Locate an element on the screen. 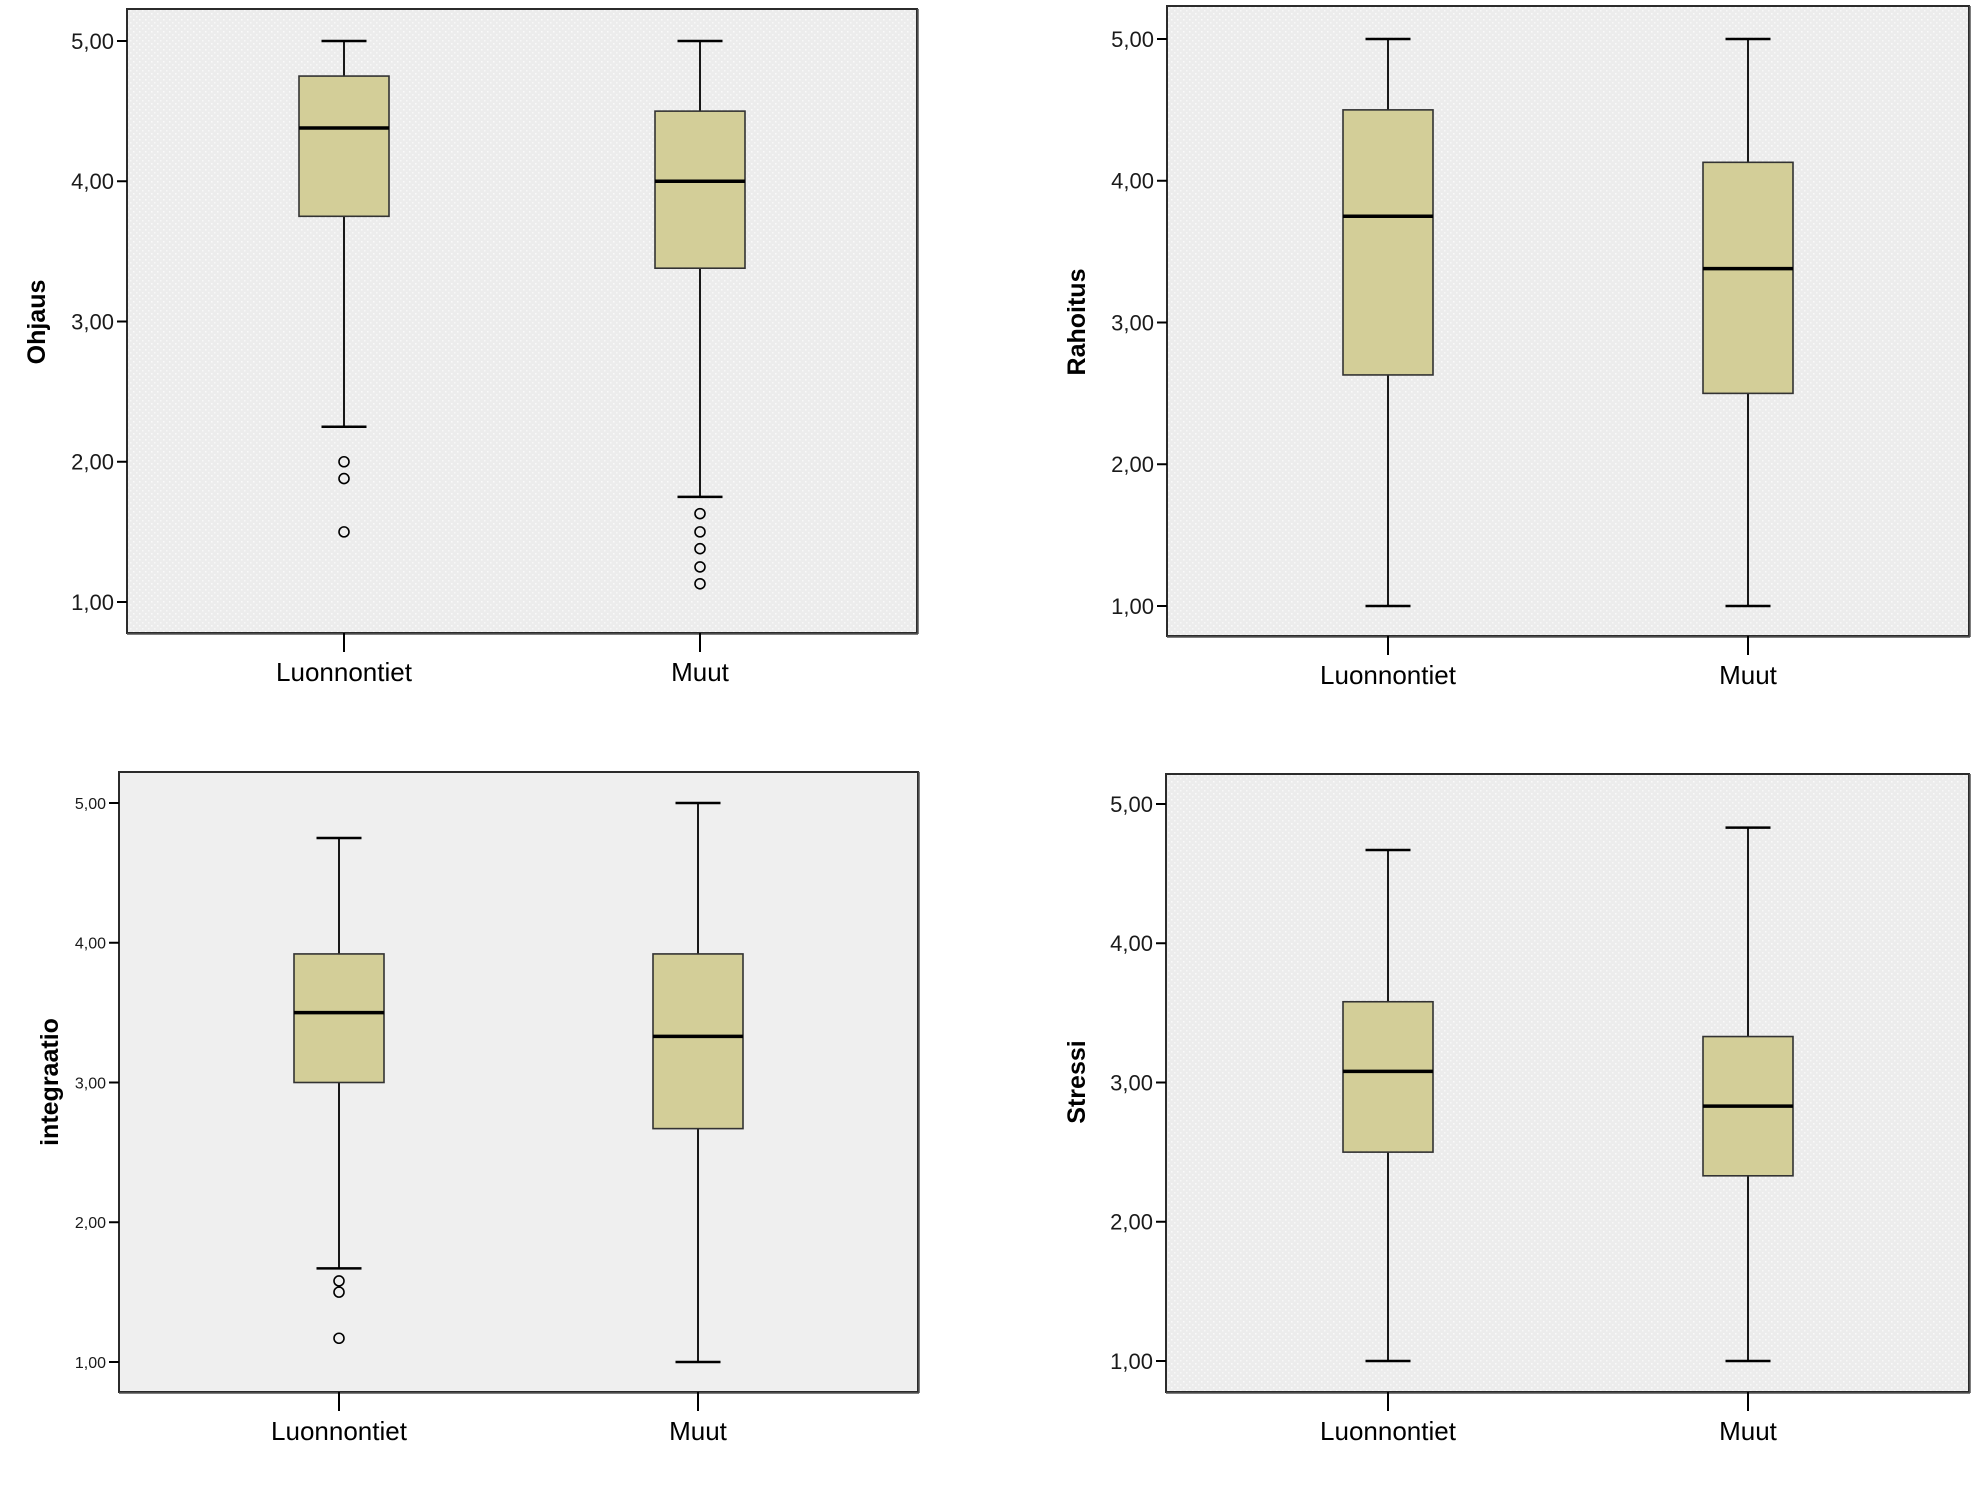 Image resolution: width=1980 pixels, height=1502 pixels. y-axis-title: Rahoitus is located at coordinates (1077, 322).